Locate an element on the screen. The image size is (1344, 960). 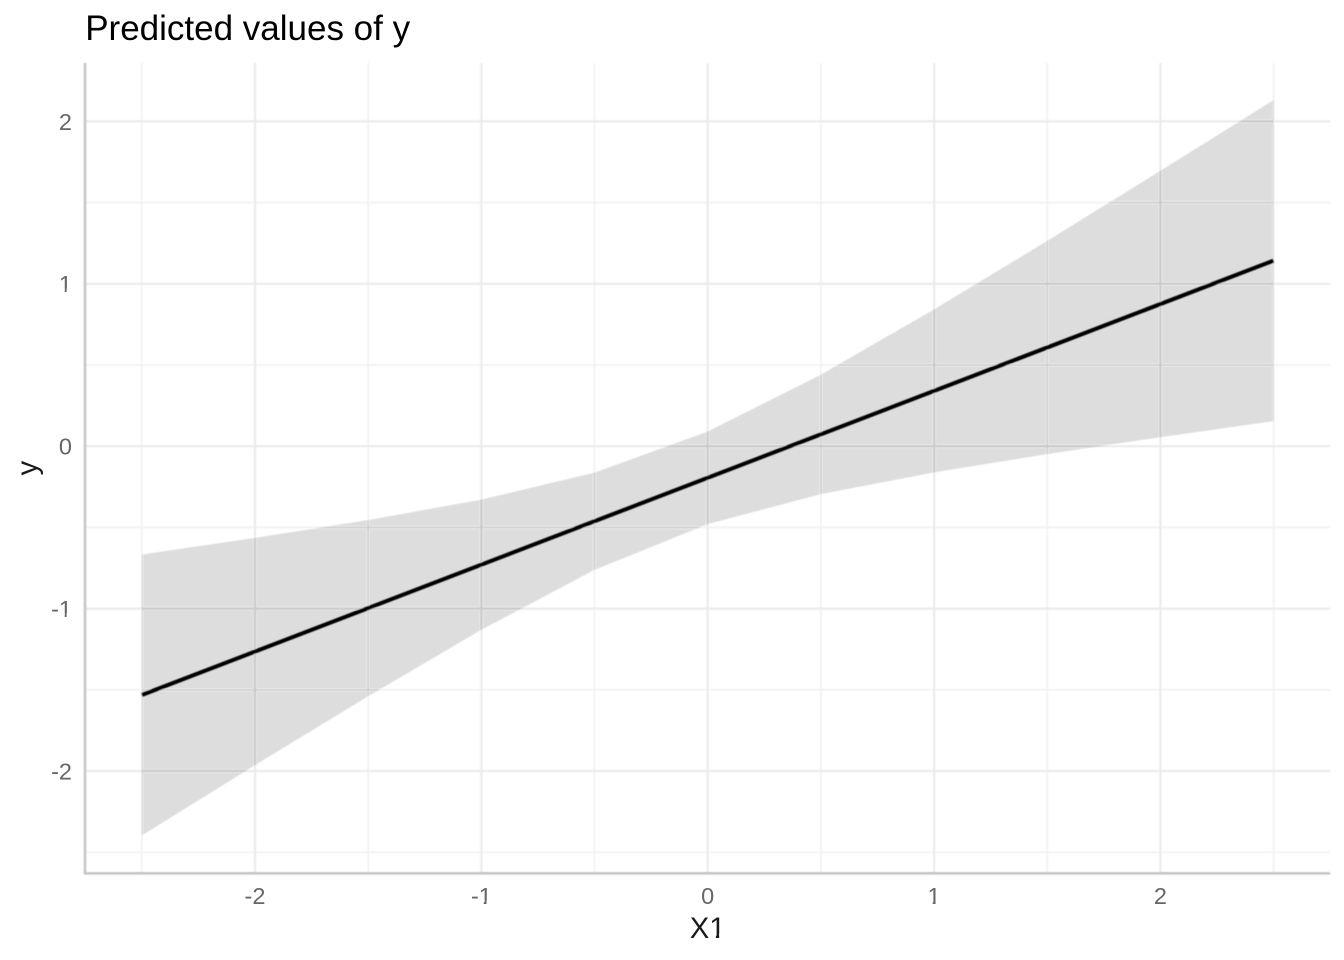
svg-text: y is located at coordinates (27, 468).